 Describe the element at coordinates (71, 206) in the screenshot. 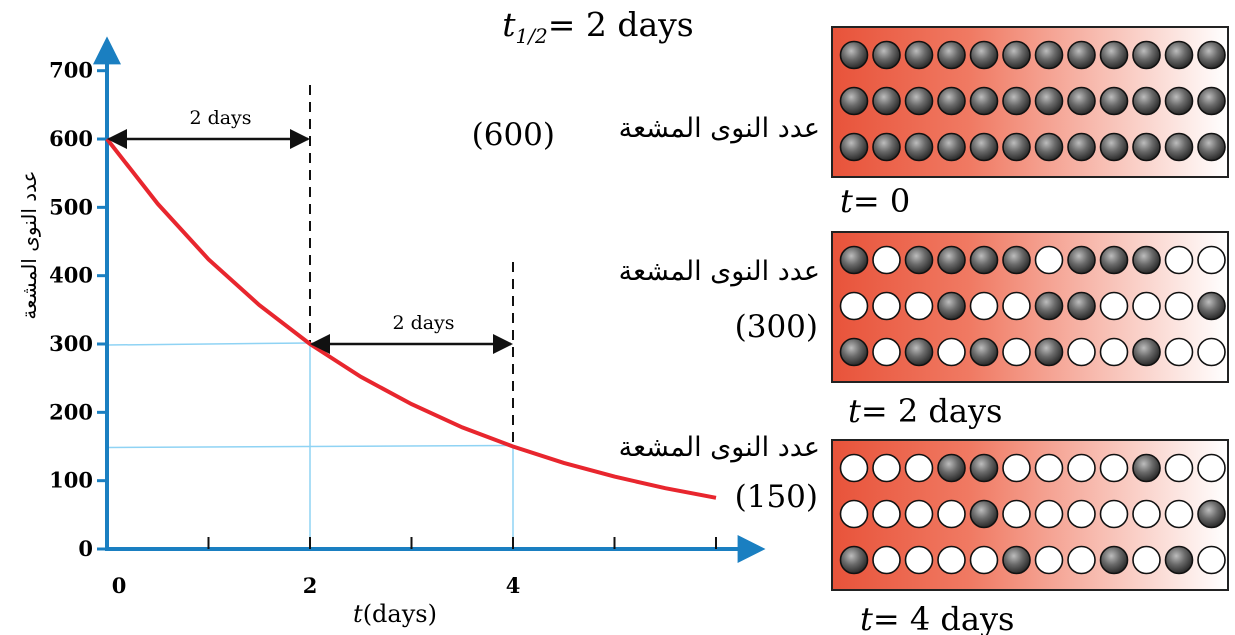

I see `y-tick-label: 500` at that location.